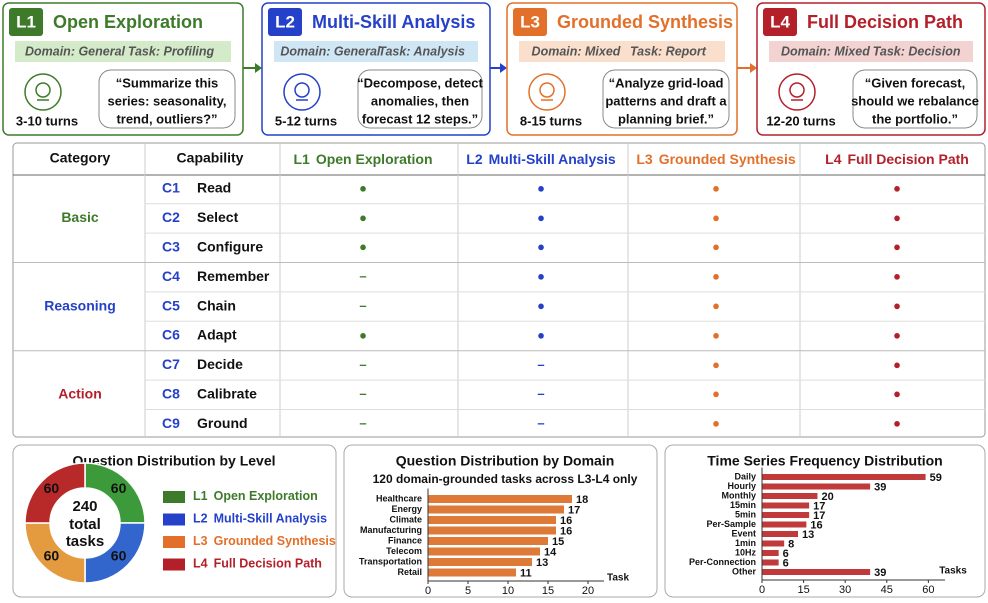  What do you see at coordinates (753, 68) in the screenshot?
I see `arrow-head` at bounding box center [753, 68].